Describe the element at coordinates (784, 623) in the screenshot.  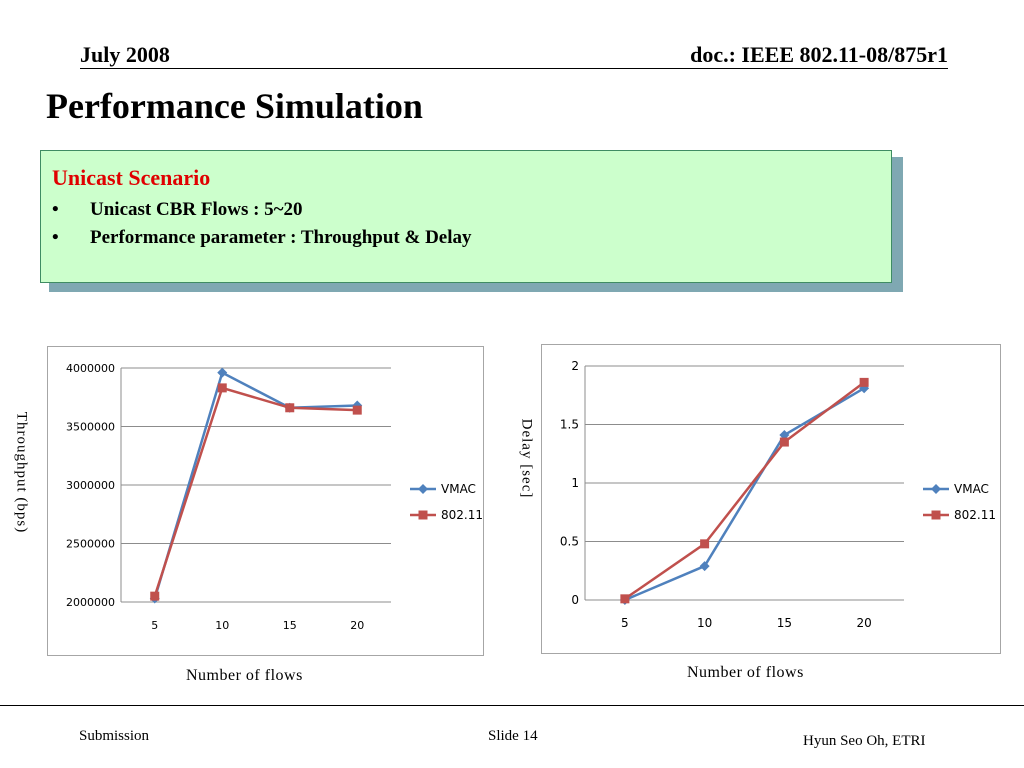
I see `delay-xtick-label: 15` at that location.